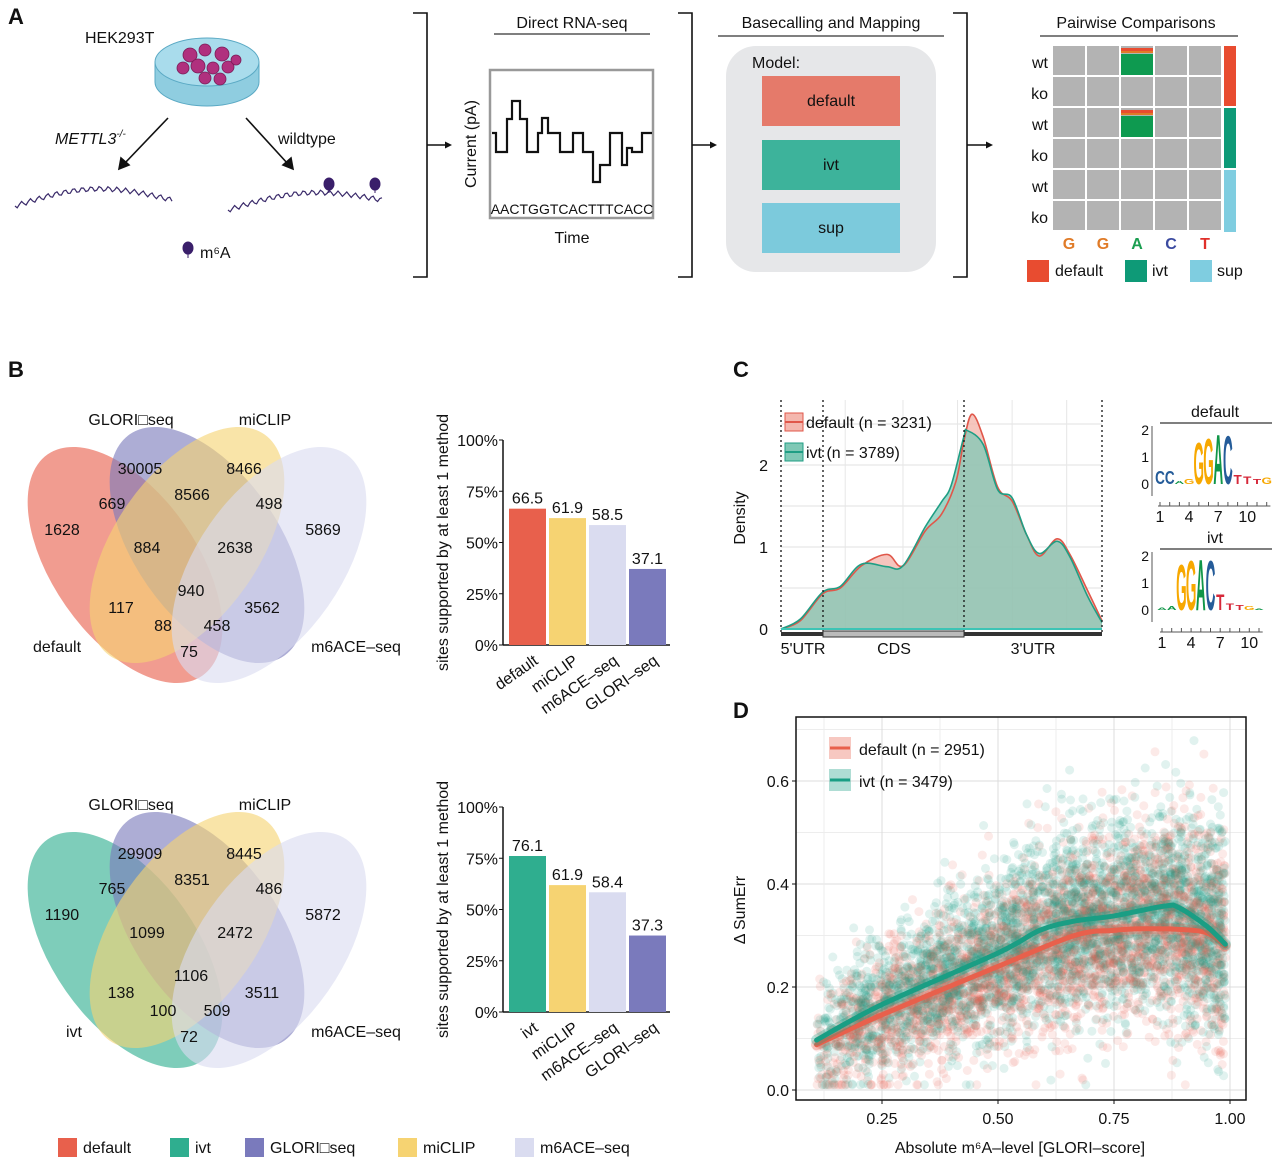 The width and height of the screenshot is (1280, 1157). Describe the element at coordinates (607, 585) in the screenshot. I see `bar-m6ACE–seq` at that location.